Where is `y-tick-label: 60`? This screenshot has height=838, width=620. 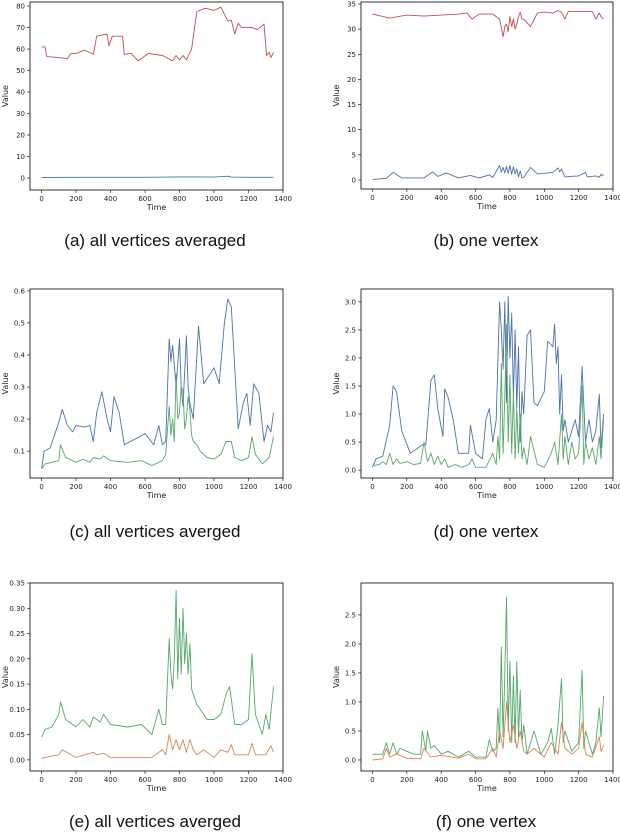 y-tick-label: 60 is located at coordinates (20, 50).